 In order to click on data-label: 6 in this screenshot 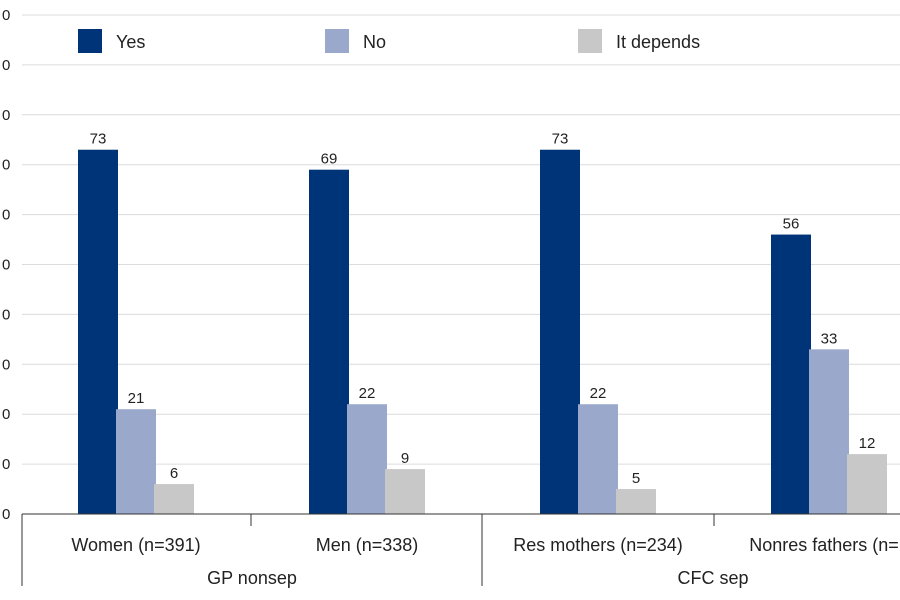, I will do `click(174, 473)`.